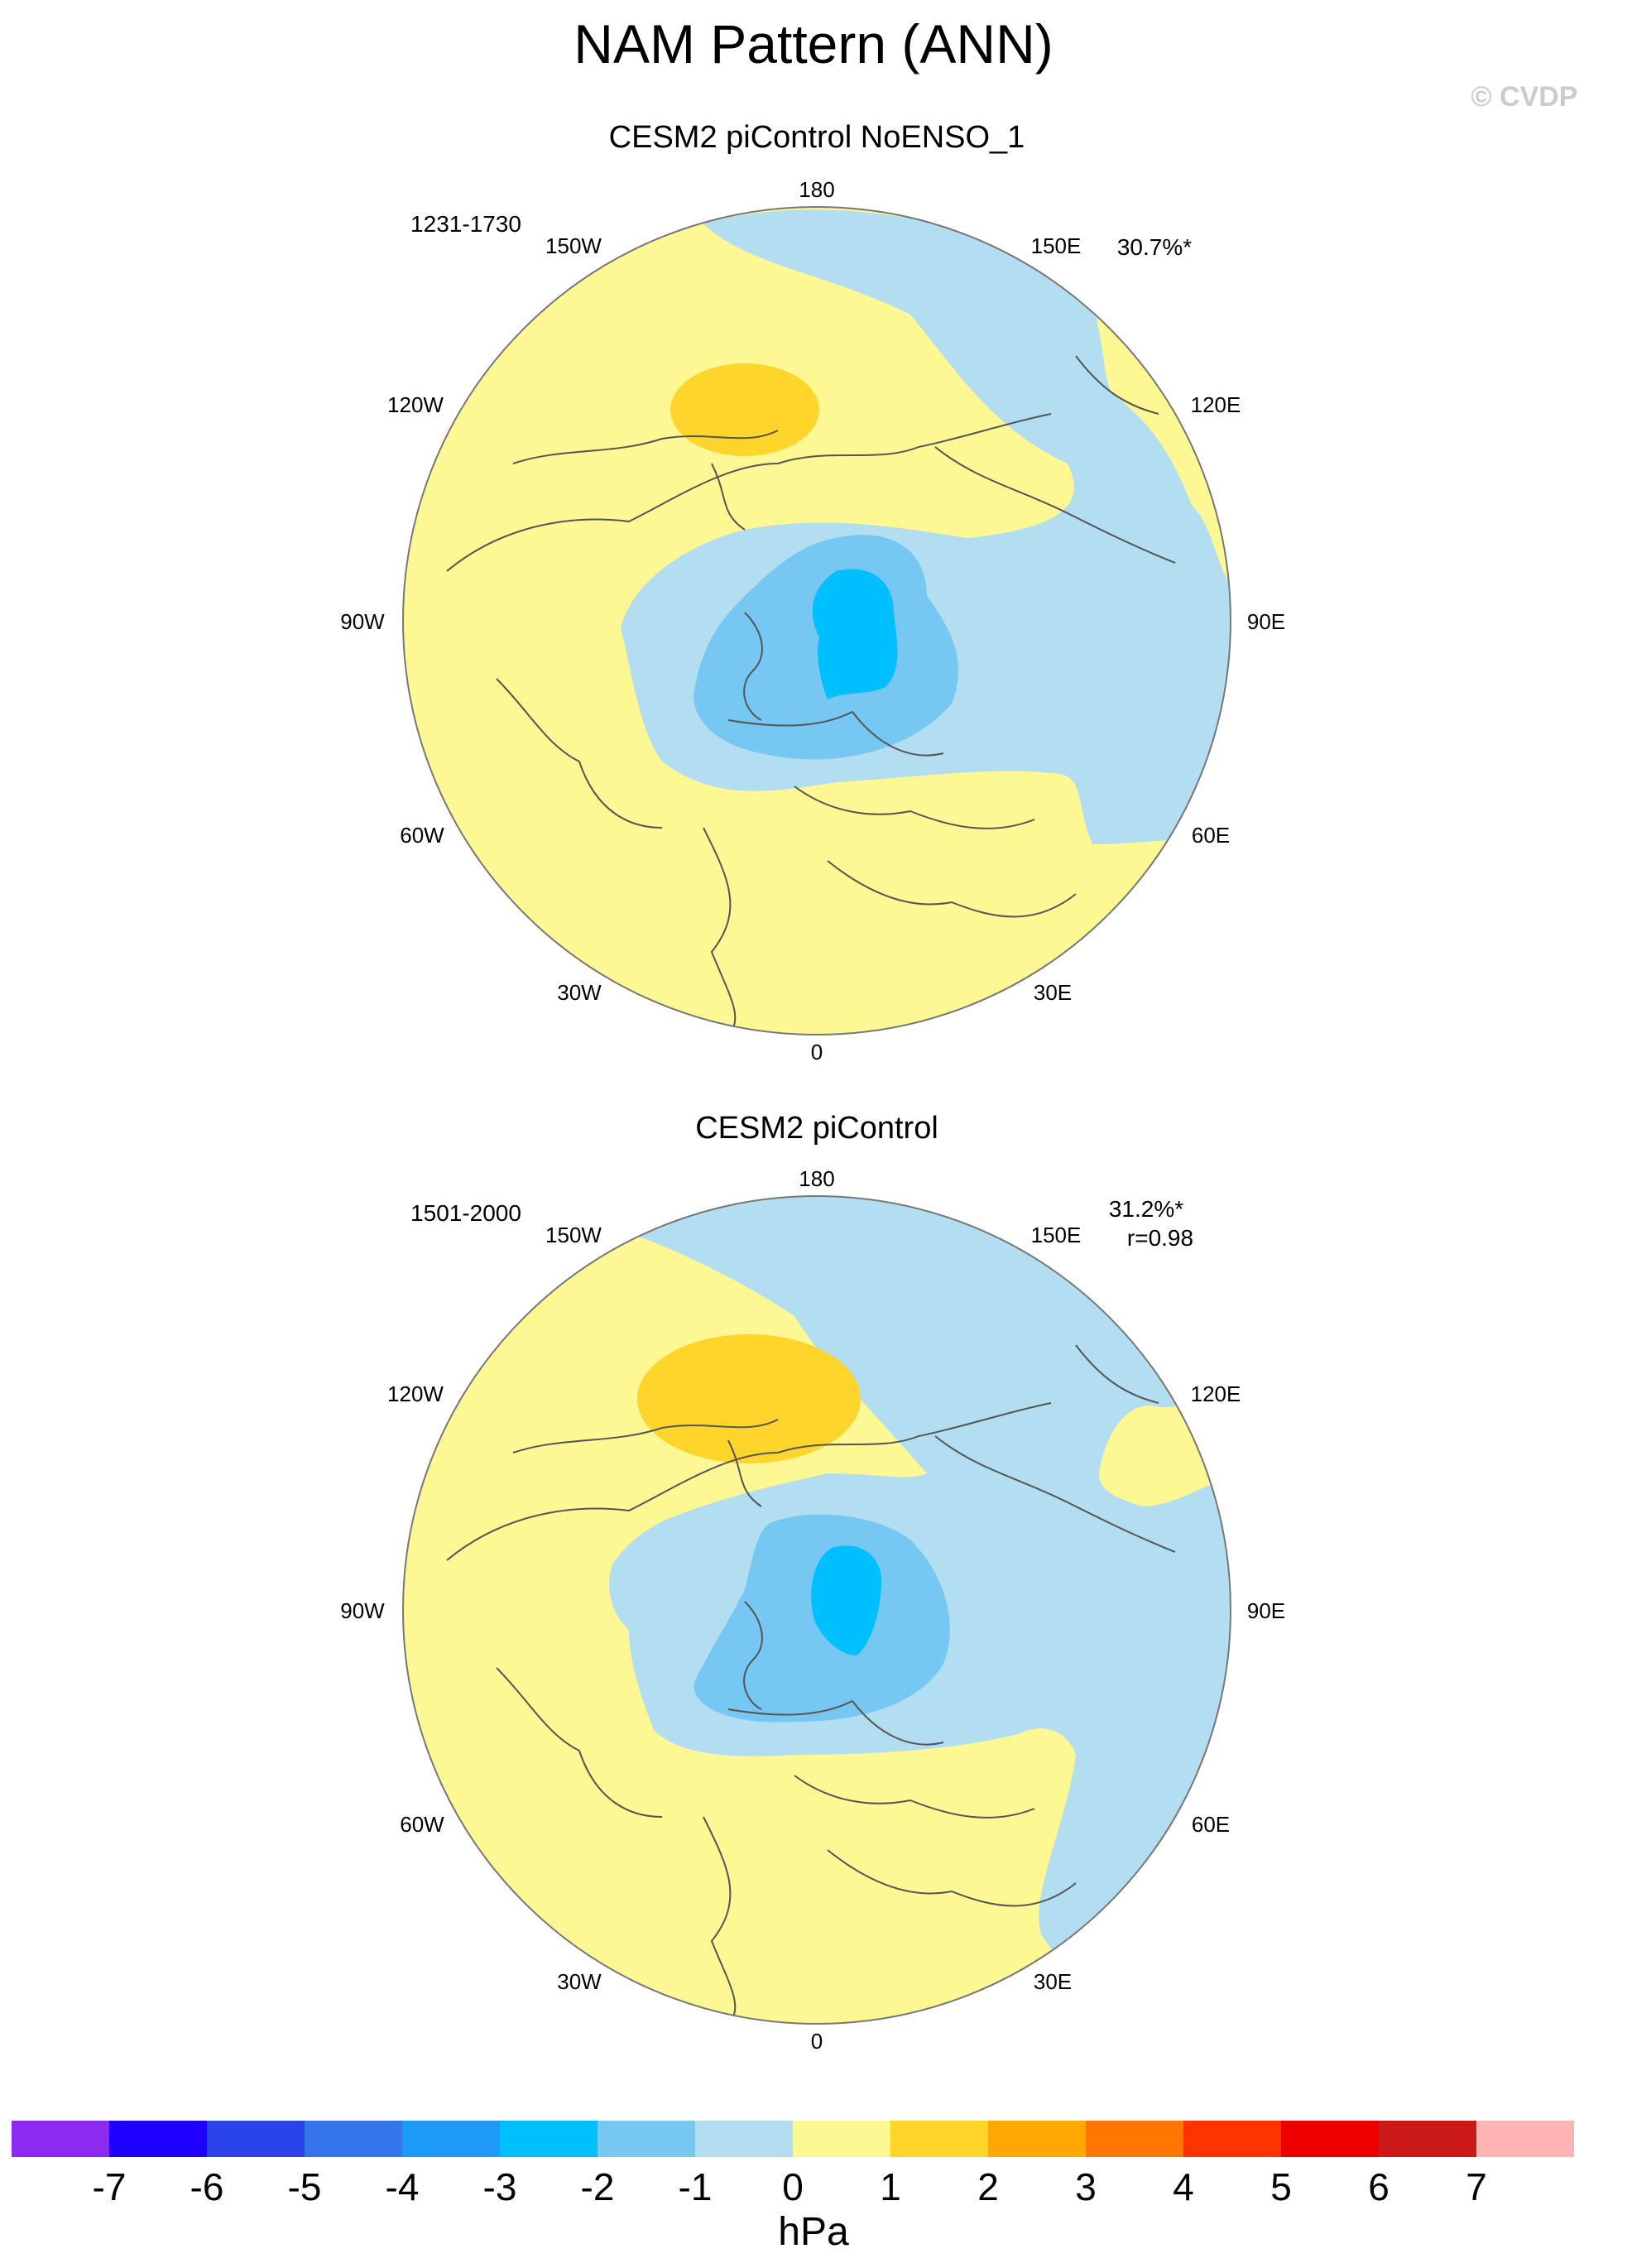 This screenshot has height=2268, width=1627. I want to click on map-2-contour-neg3, so click(846, 1600).